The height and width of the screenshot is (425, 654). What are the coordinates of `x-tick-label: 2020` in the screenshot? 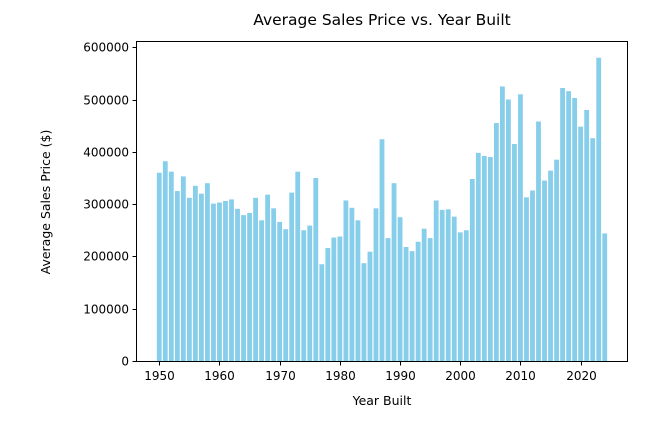 It's located at (581, 376).